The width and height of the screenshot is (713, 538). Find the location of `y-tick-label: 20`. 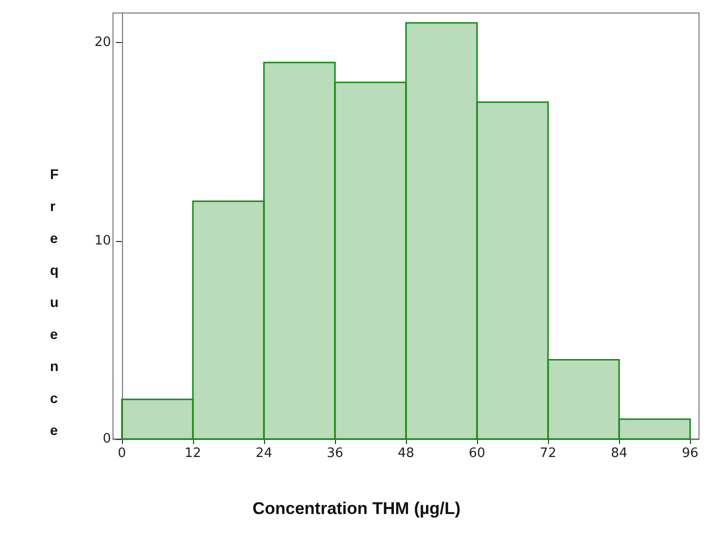

y-tick-label: 20 is located at coordinates (102, 42).